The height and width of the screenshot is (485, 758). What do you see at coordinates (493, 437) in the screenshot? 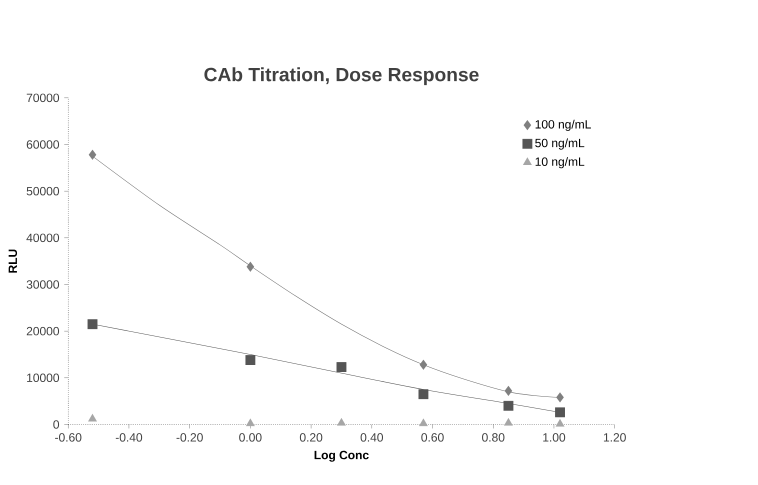
I see `x-tick-label: 0.80` at bounding box center [493, 437].